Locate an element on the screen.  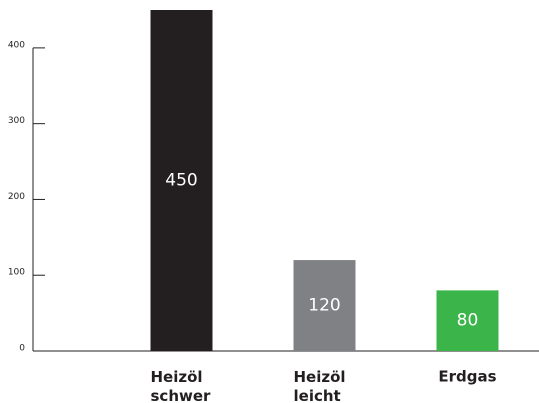
x-tick-label: Heizöl schwer is located at coordinates (181, 385).